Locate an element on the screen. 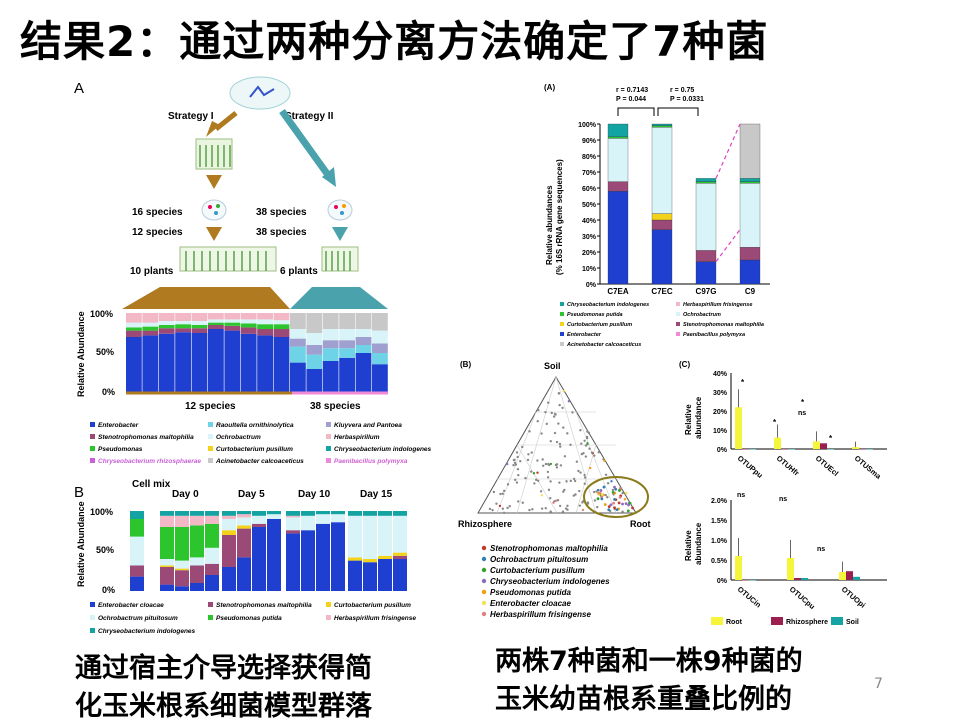 This screenshot has width=960, height=726. col-day-10: Day 10 is located at coordinates (314, 494).